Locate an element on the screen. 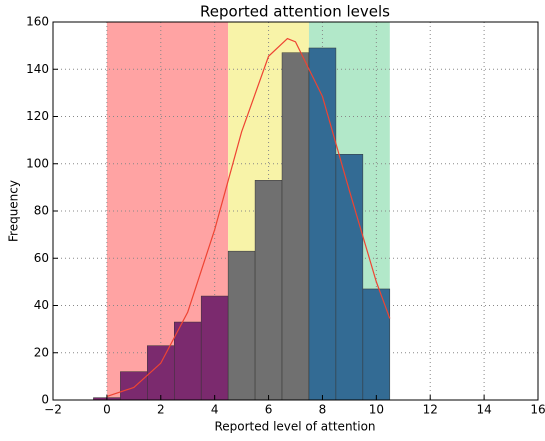 The width and height of the screenshot is (545, 441). chart-title: Reported attention levels is located at coordinates (295, 12).